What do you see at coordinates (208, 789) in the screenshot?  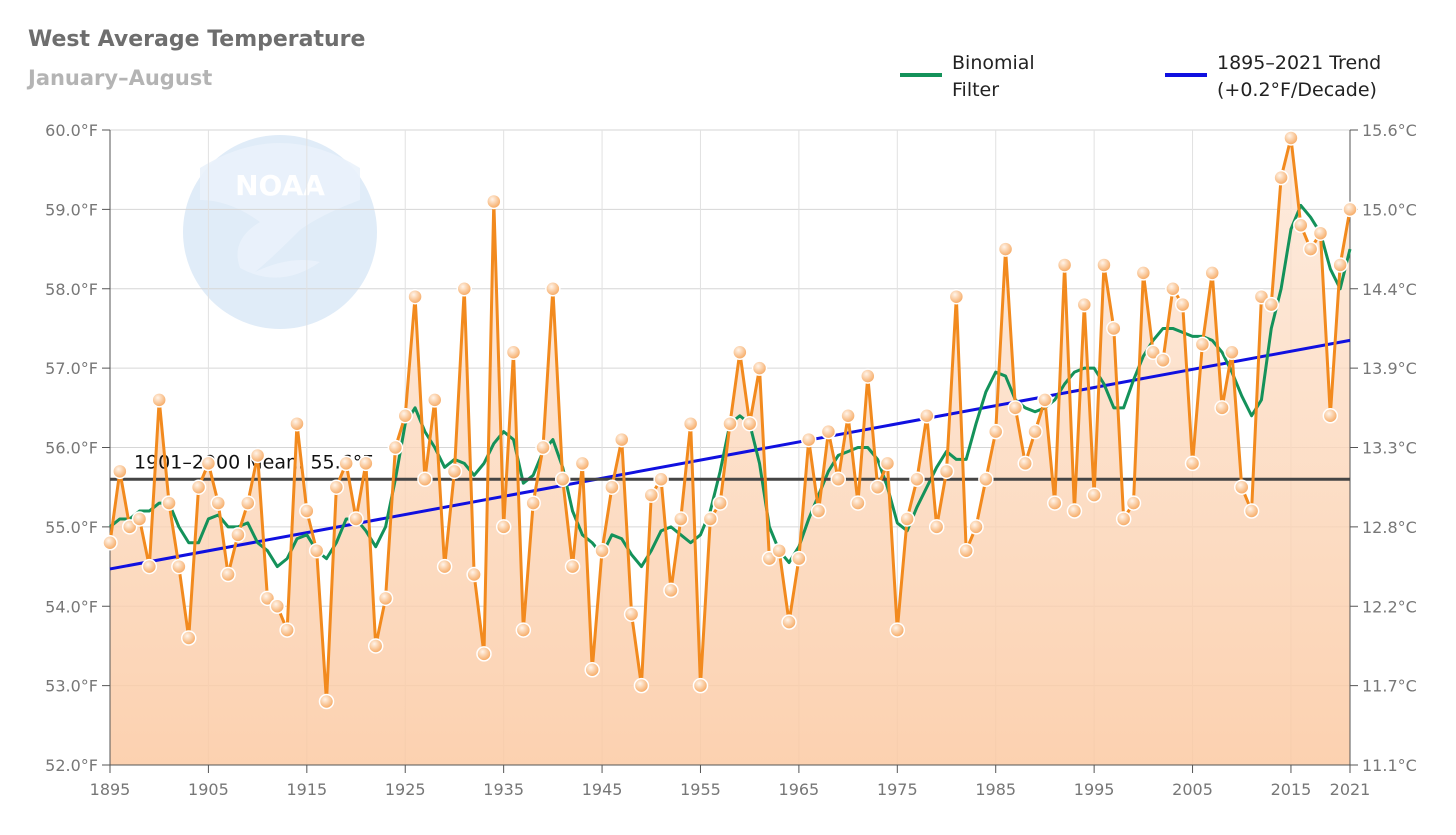 I see `x-tick-label: 1905` at bounding box center [208, 789].